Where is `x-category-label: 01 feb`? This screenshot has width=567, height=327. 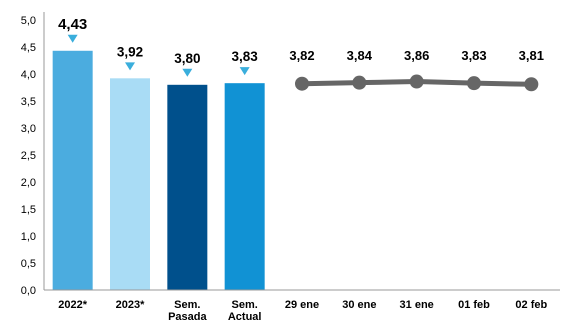
x-category-label: 01 feb is located at coordinates (474, 305).